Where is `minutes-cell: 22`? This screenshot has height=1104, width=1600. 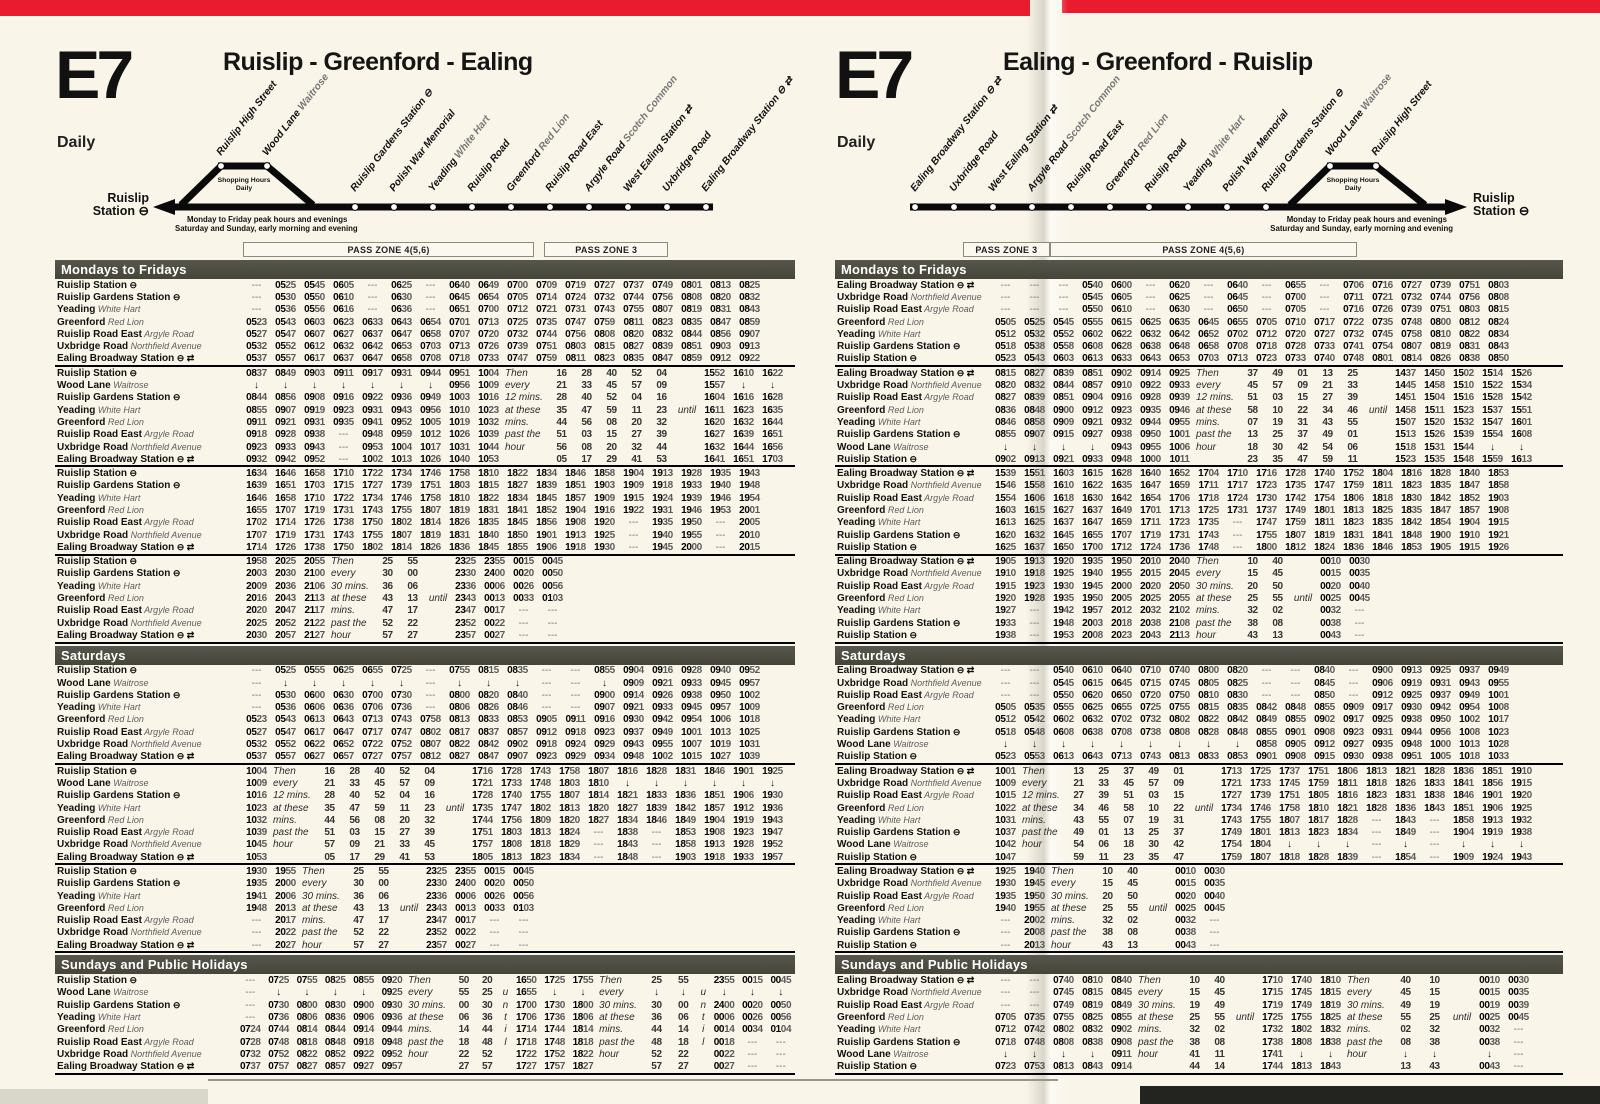
minutes-cell: 22 is located at coordinates (1302, 410).